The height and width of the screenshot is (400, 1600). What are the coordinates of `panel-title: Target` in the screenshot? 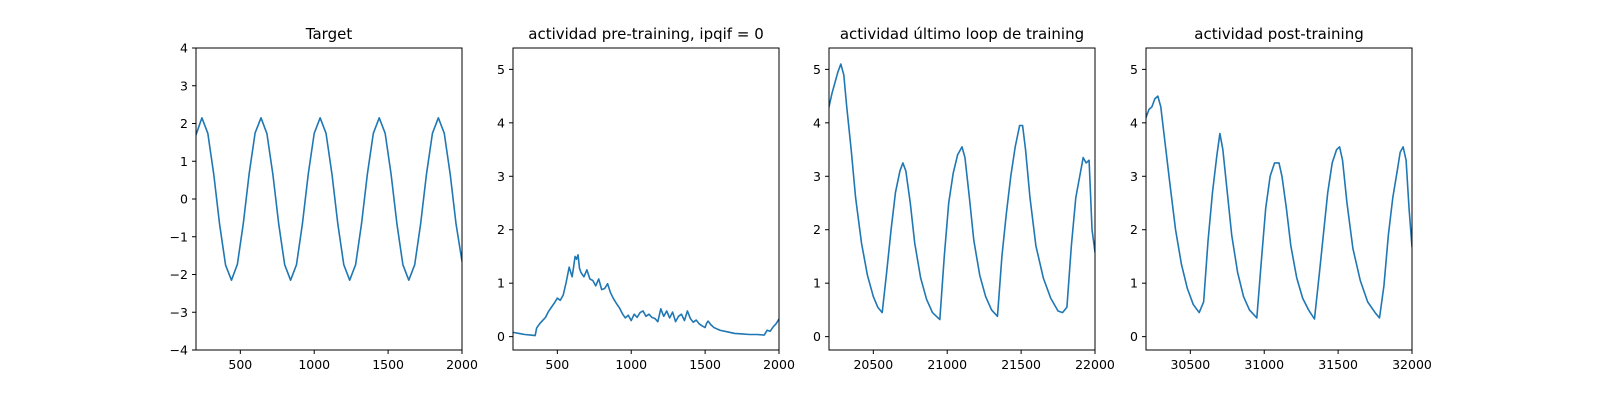 It's located at (329, 34).